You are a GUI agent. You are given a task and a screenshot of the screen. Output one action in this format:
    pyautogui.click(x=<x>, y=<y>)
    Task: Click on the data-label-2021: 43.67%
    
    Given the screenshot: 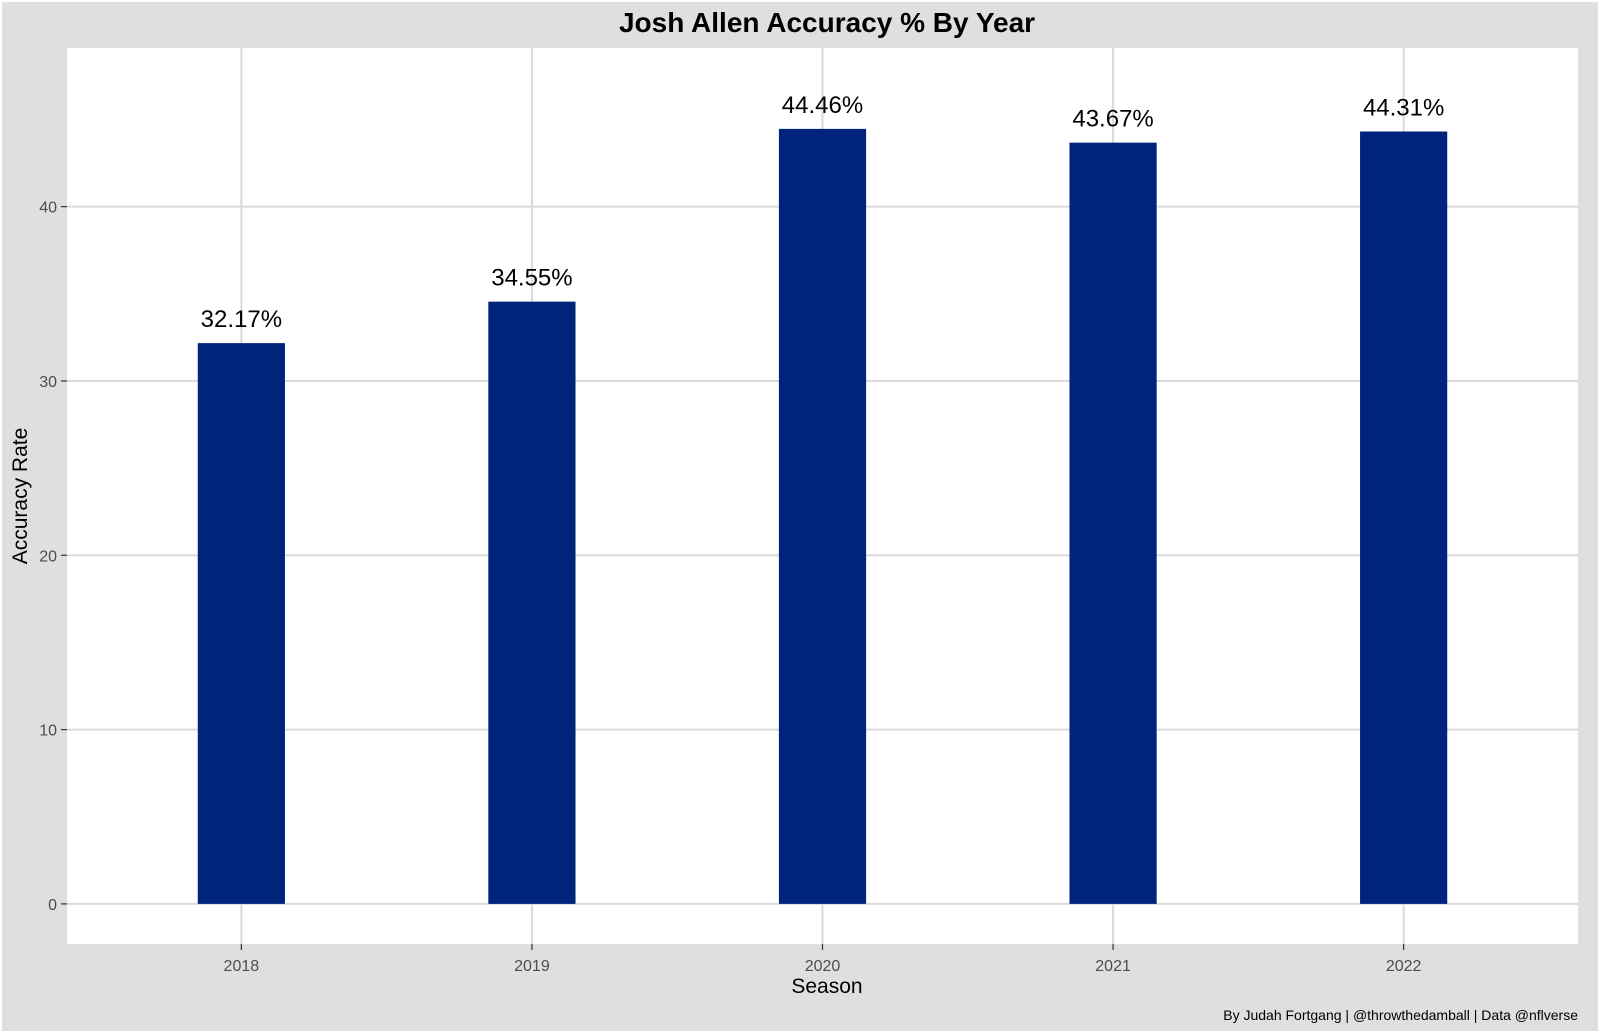 What is the action you would take?
    pyautogui.click(x=1112, y=119)
    